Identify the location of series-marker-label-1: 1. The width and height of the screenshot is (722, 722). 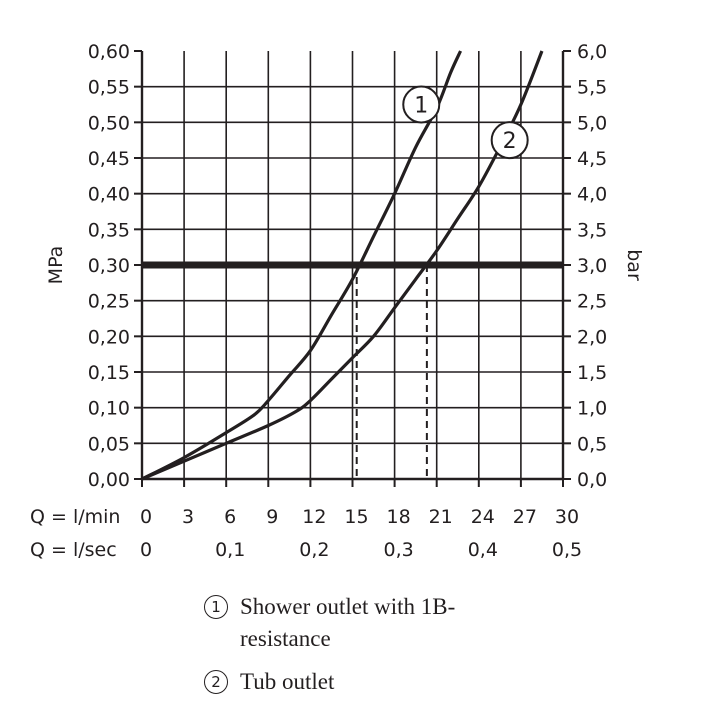
(421, 106).